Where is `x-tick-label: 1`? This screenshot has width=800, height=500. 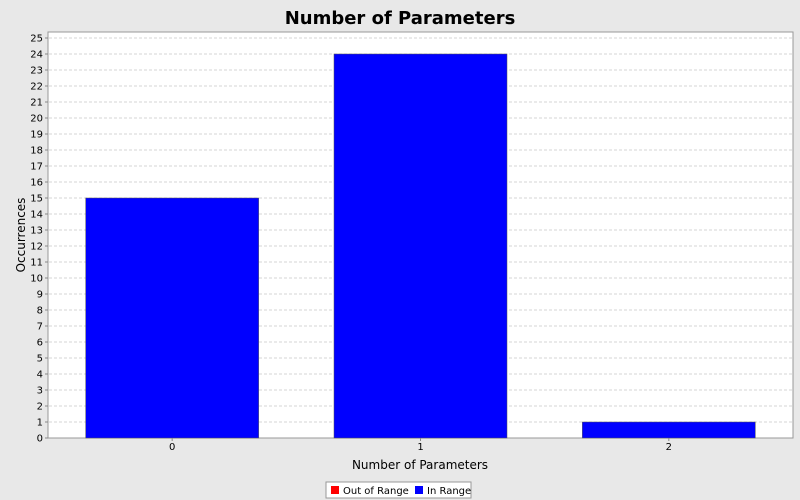 x-tick-label: 1 is located at coordinates (420, 447).